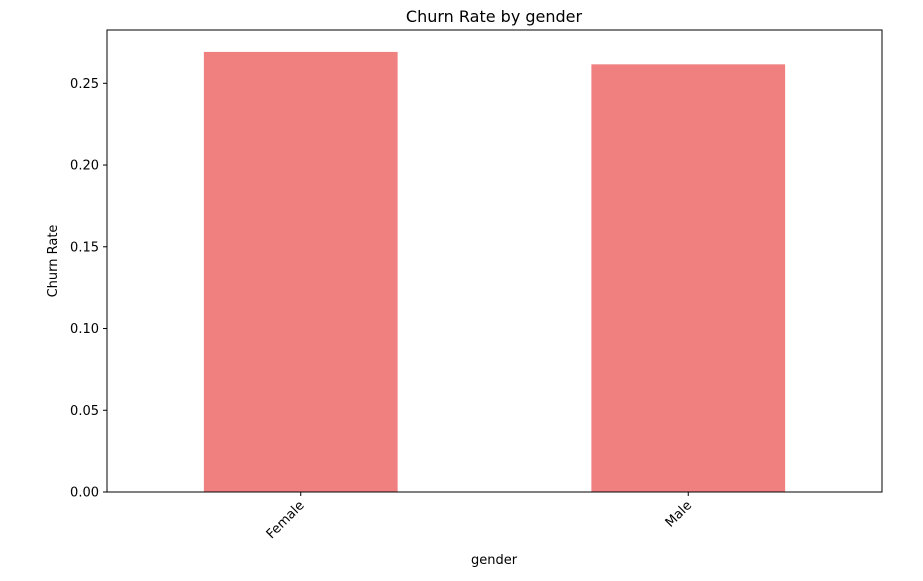  What do you see at coordinates (679, 514) in the screenshot?
I see `x-tick-label: Male` at bounding box center [679, 514].